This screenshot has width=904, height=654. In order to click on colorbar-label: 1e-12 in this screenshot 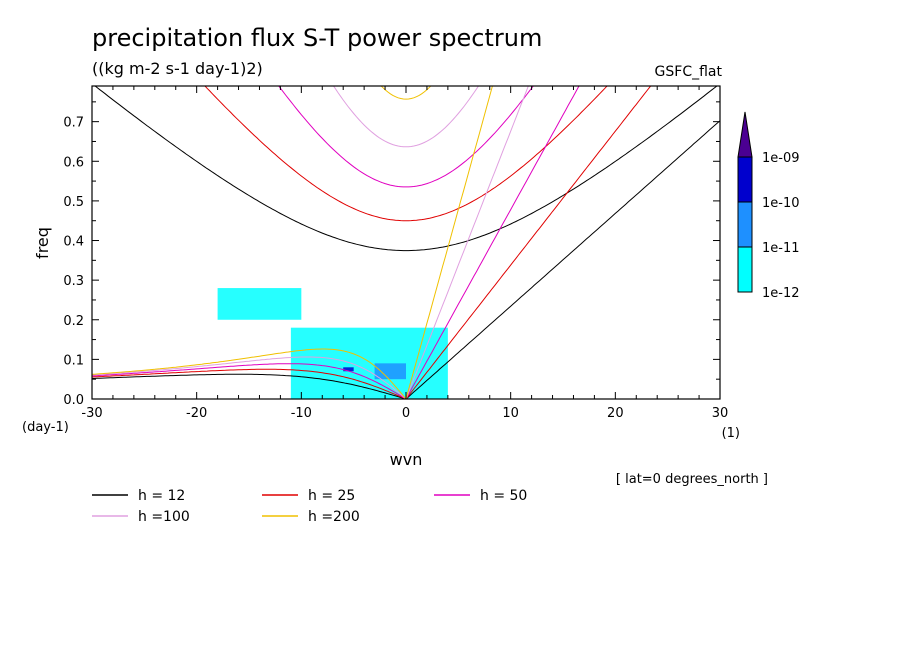, I will do `click(781, 293)`.